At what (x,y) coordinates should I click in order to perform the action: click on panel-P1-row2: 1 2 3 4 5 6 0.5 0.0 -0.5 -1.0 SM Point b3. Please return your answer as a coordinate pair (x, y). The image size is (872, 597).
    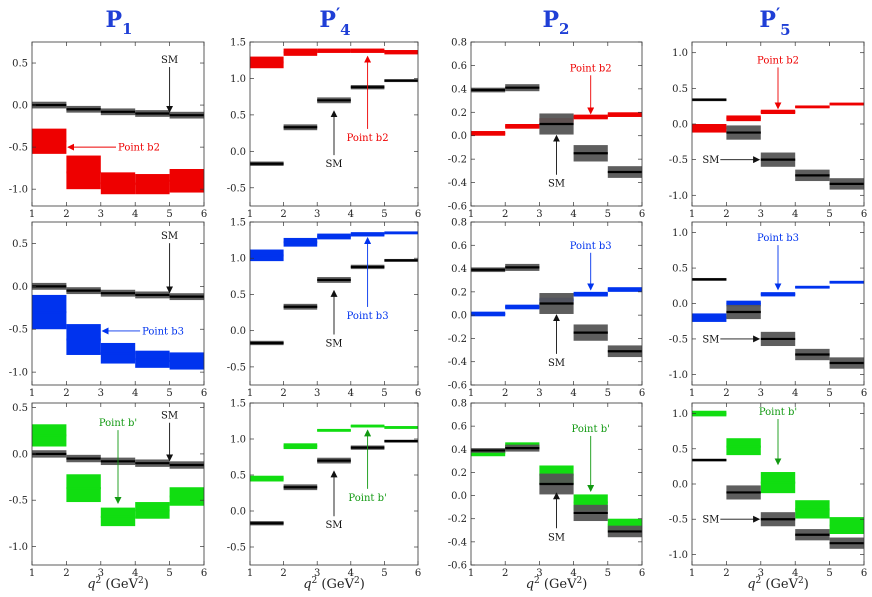
    Looking at the image, I should click on (108, 310).